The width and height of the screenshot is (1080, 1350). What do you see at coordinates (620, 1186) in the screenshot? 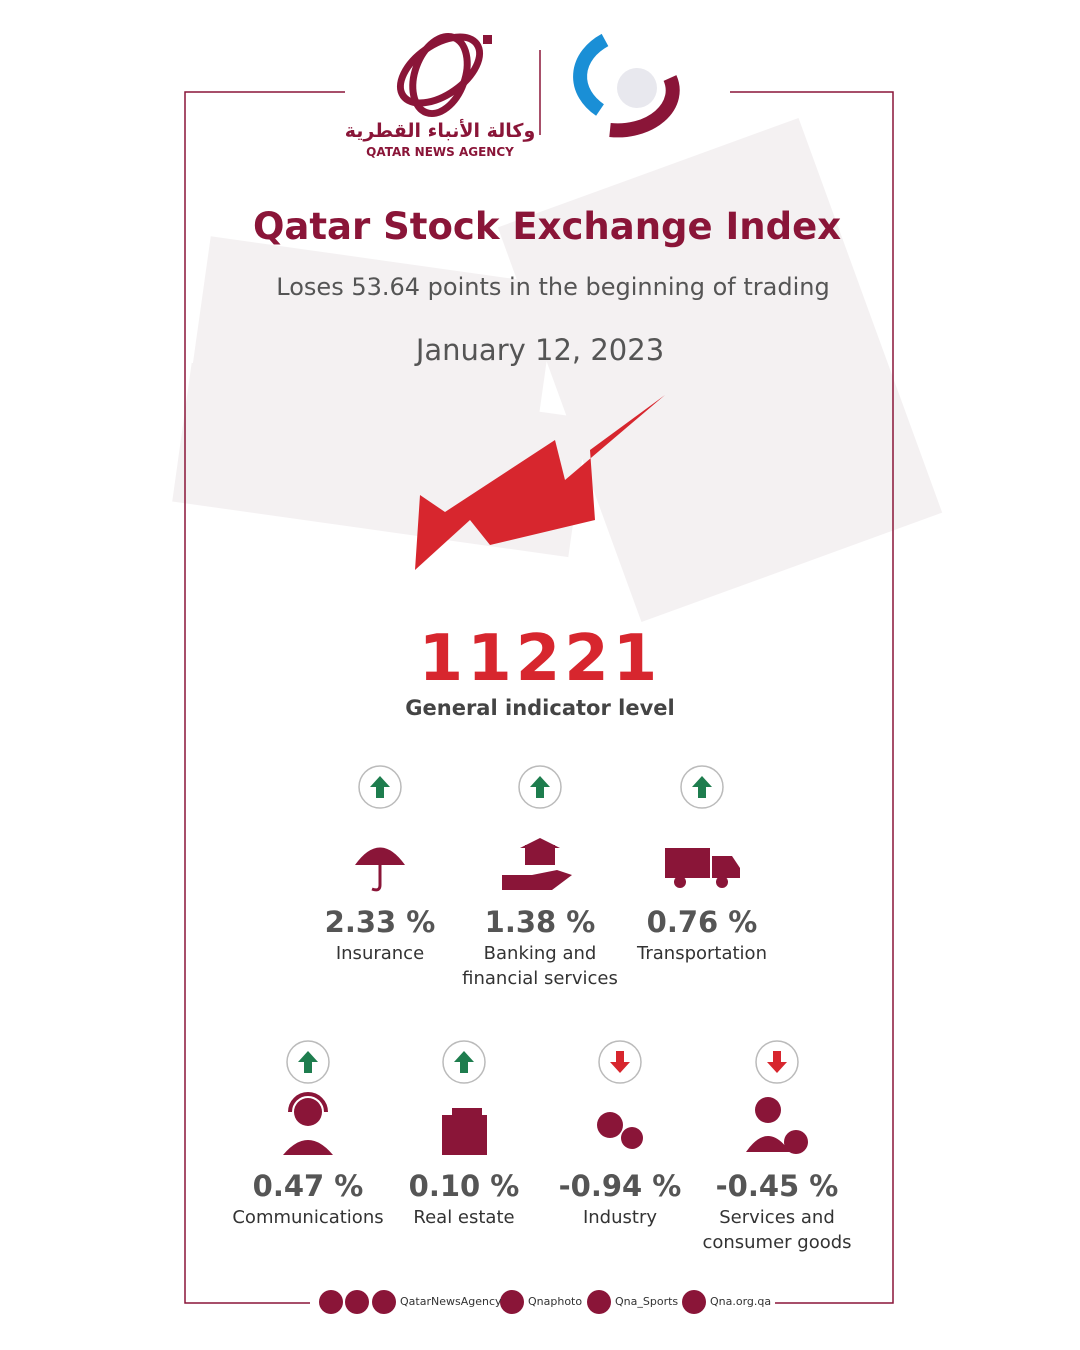
I see `sector-change: -0.94 %` at bounding box center [620, 1186].